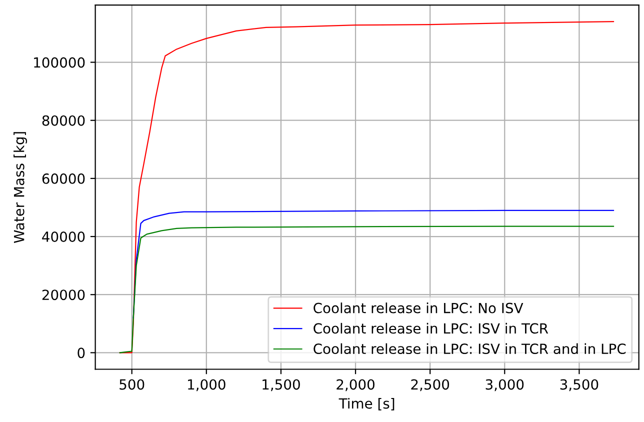  What do you see at coordinates (63, 178) in the screenshot?
I see `y-tick-label: 60000` at bounding box center [63, 178].